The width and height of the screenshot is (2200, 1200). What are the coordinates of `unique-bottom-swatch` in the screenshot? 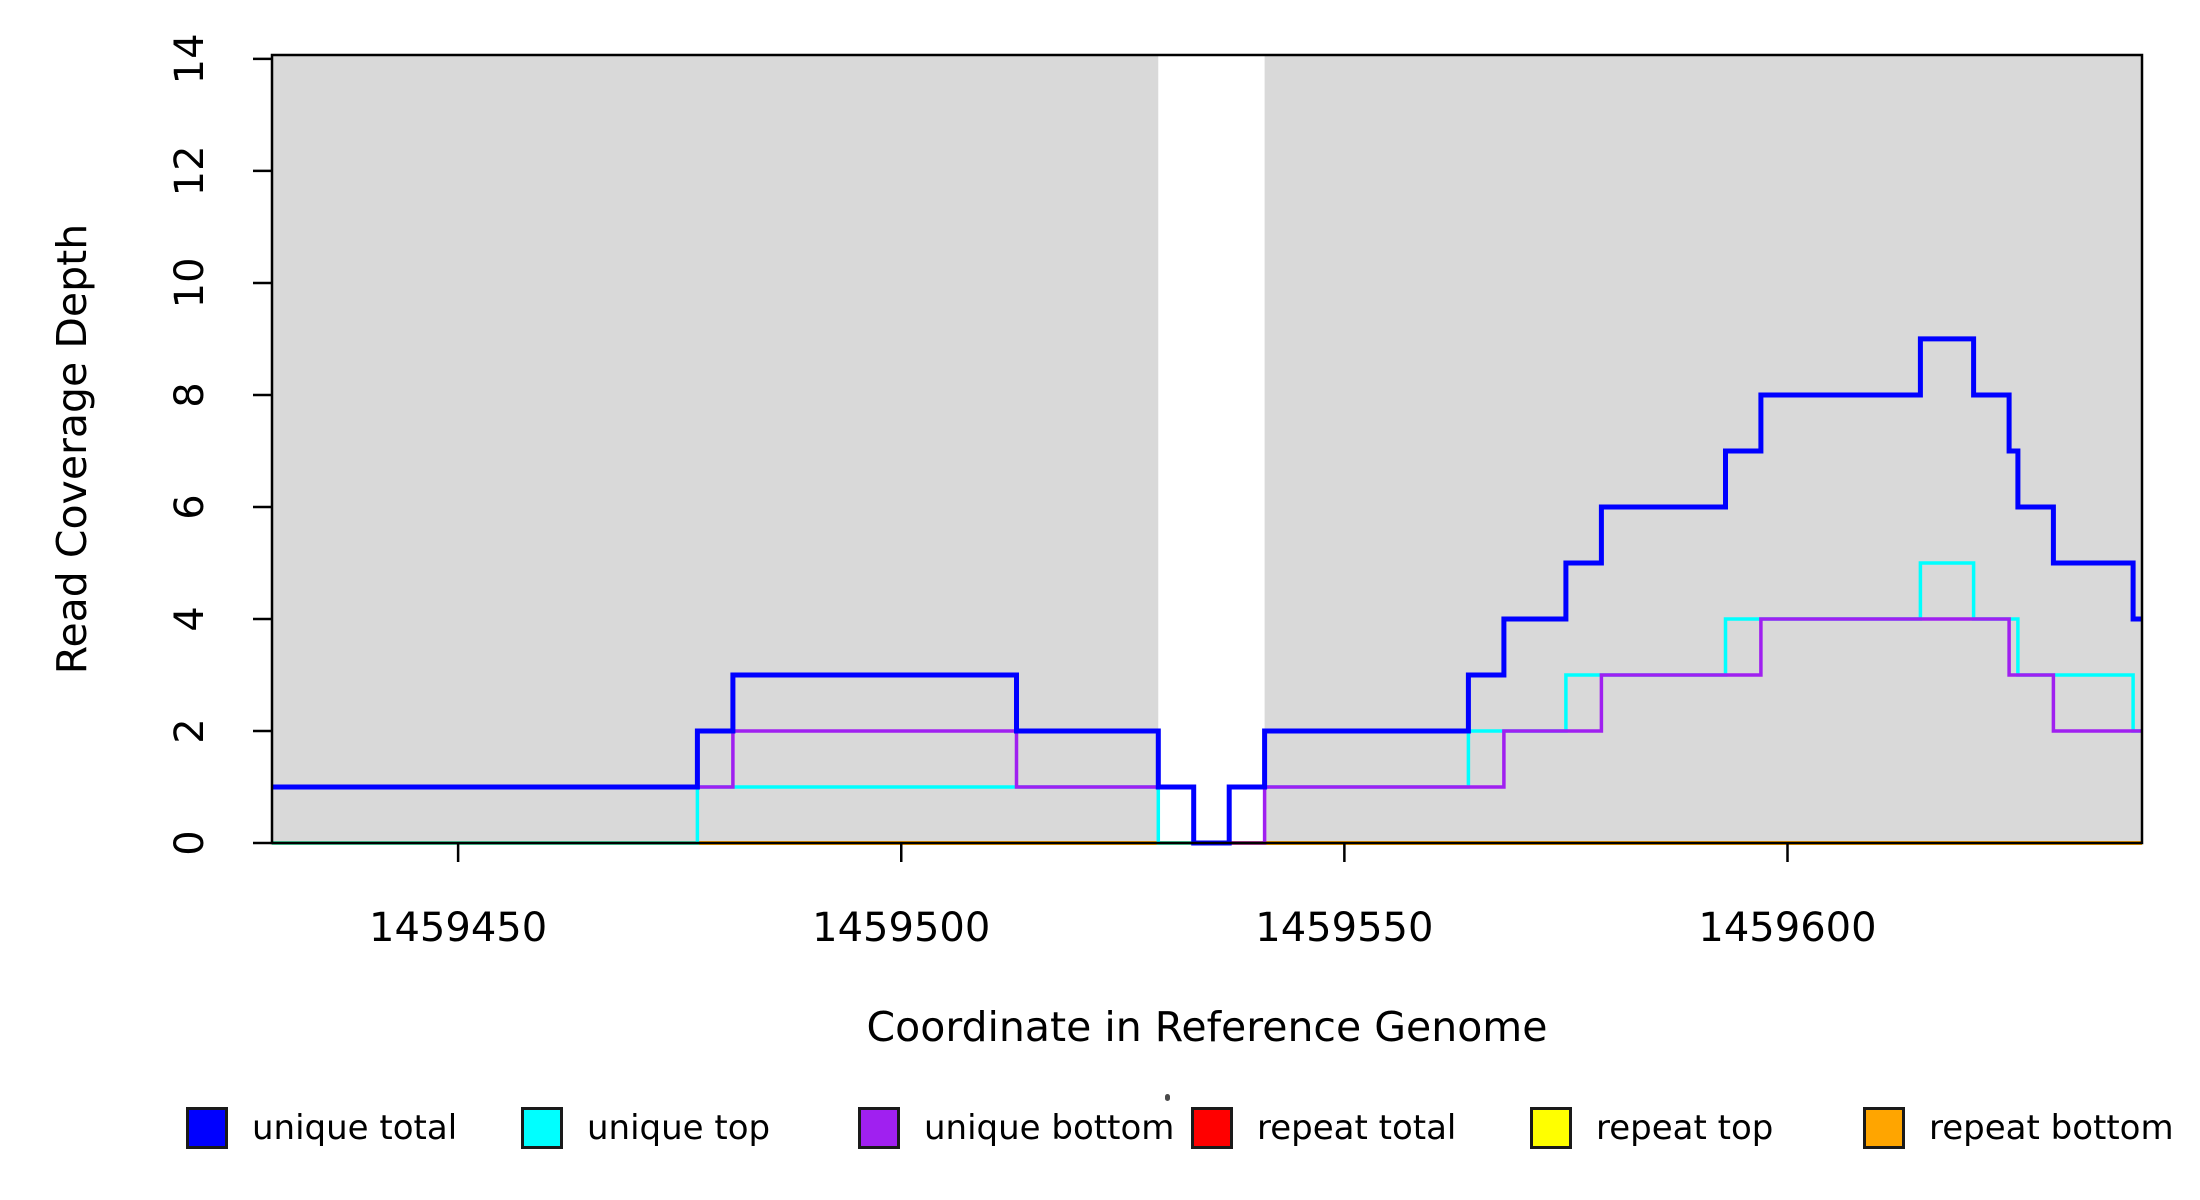 It's located at (879, 1128).